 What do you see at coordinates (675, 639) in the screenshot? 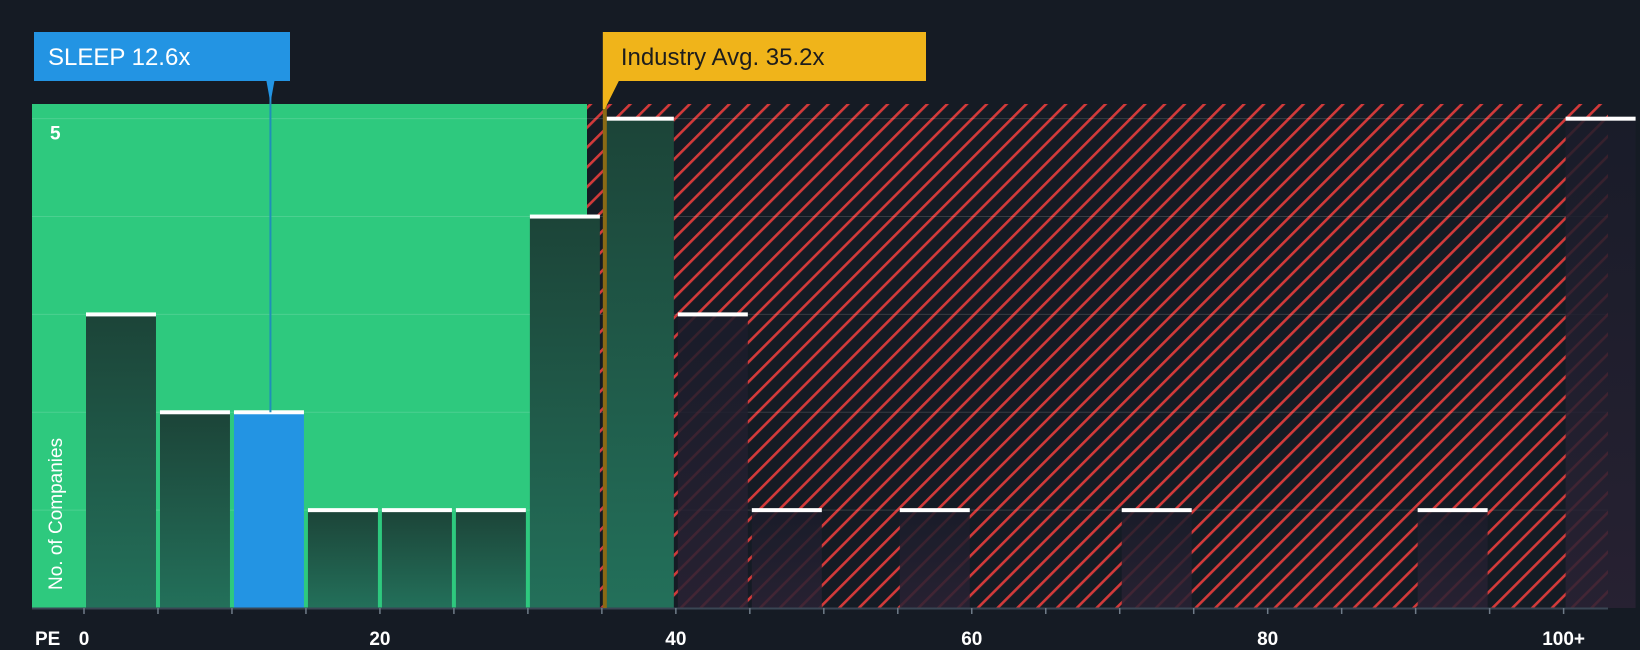
I see `x-tick-label: 40` at bounding box center [675, 639].